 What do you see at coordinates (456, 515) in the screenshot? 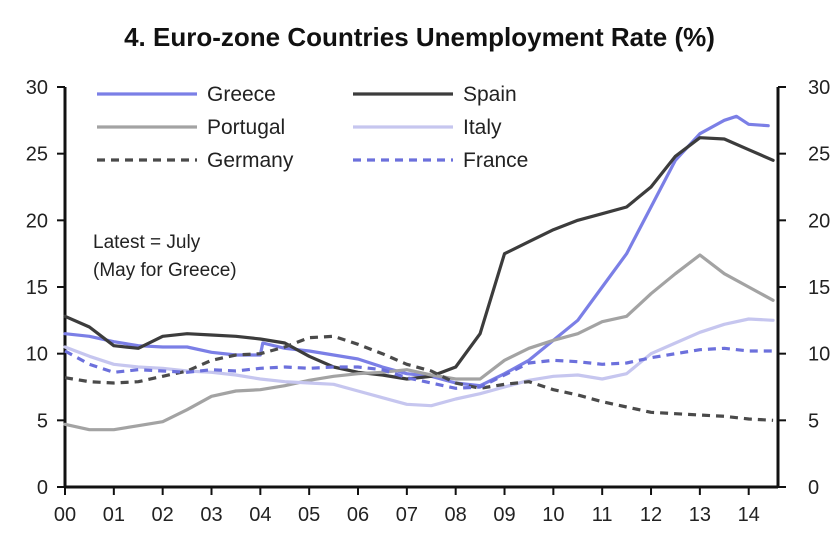
I see `x-tick-label: 08` at bounding box center [456, 515].